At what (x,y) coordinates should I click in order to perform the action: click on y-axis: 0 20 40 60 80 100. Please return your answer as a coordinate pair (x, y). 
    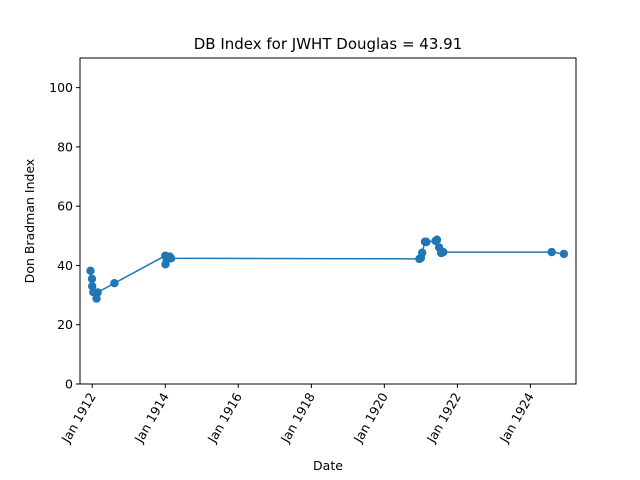
    Looking at the image, I should click on (64, 236).